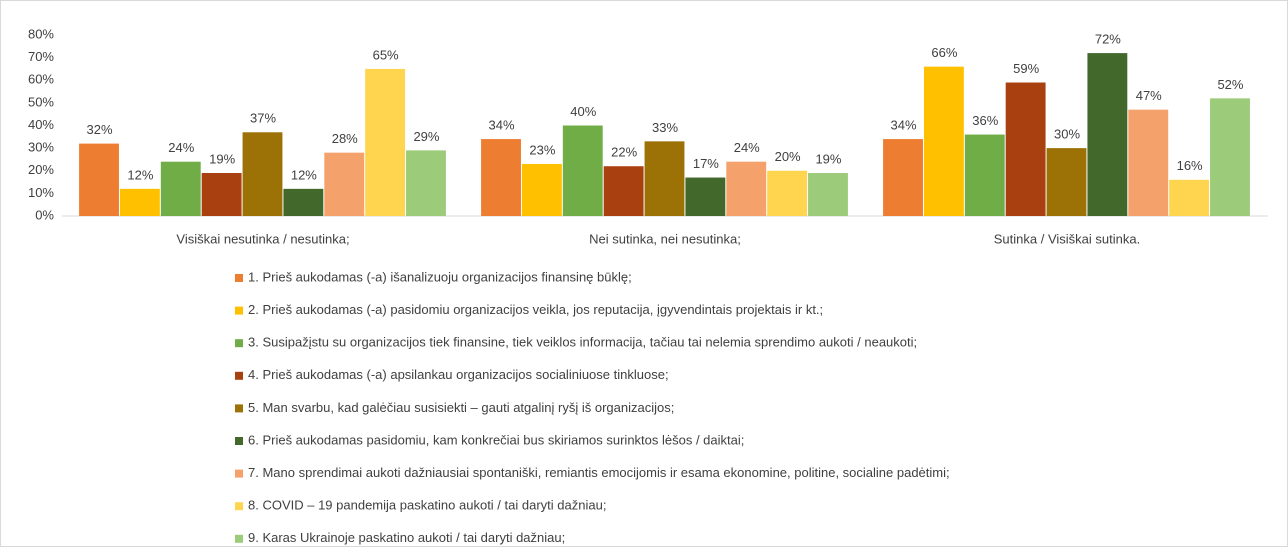  I want to click on y-tick-label: 80%, so click(41, 33).